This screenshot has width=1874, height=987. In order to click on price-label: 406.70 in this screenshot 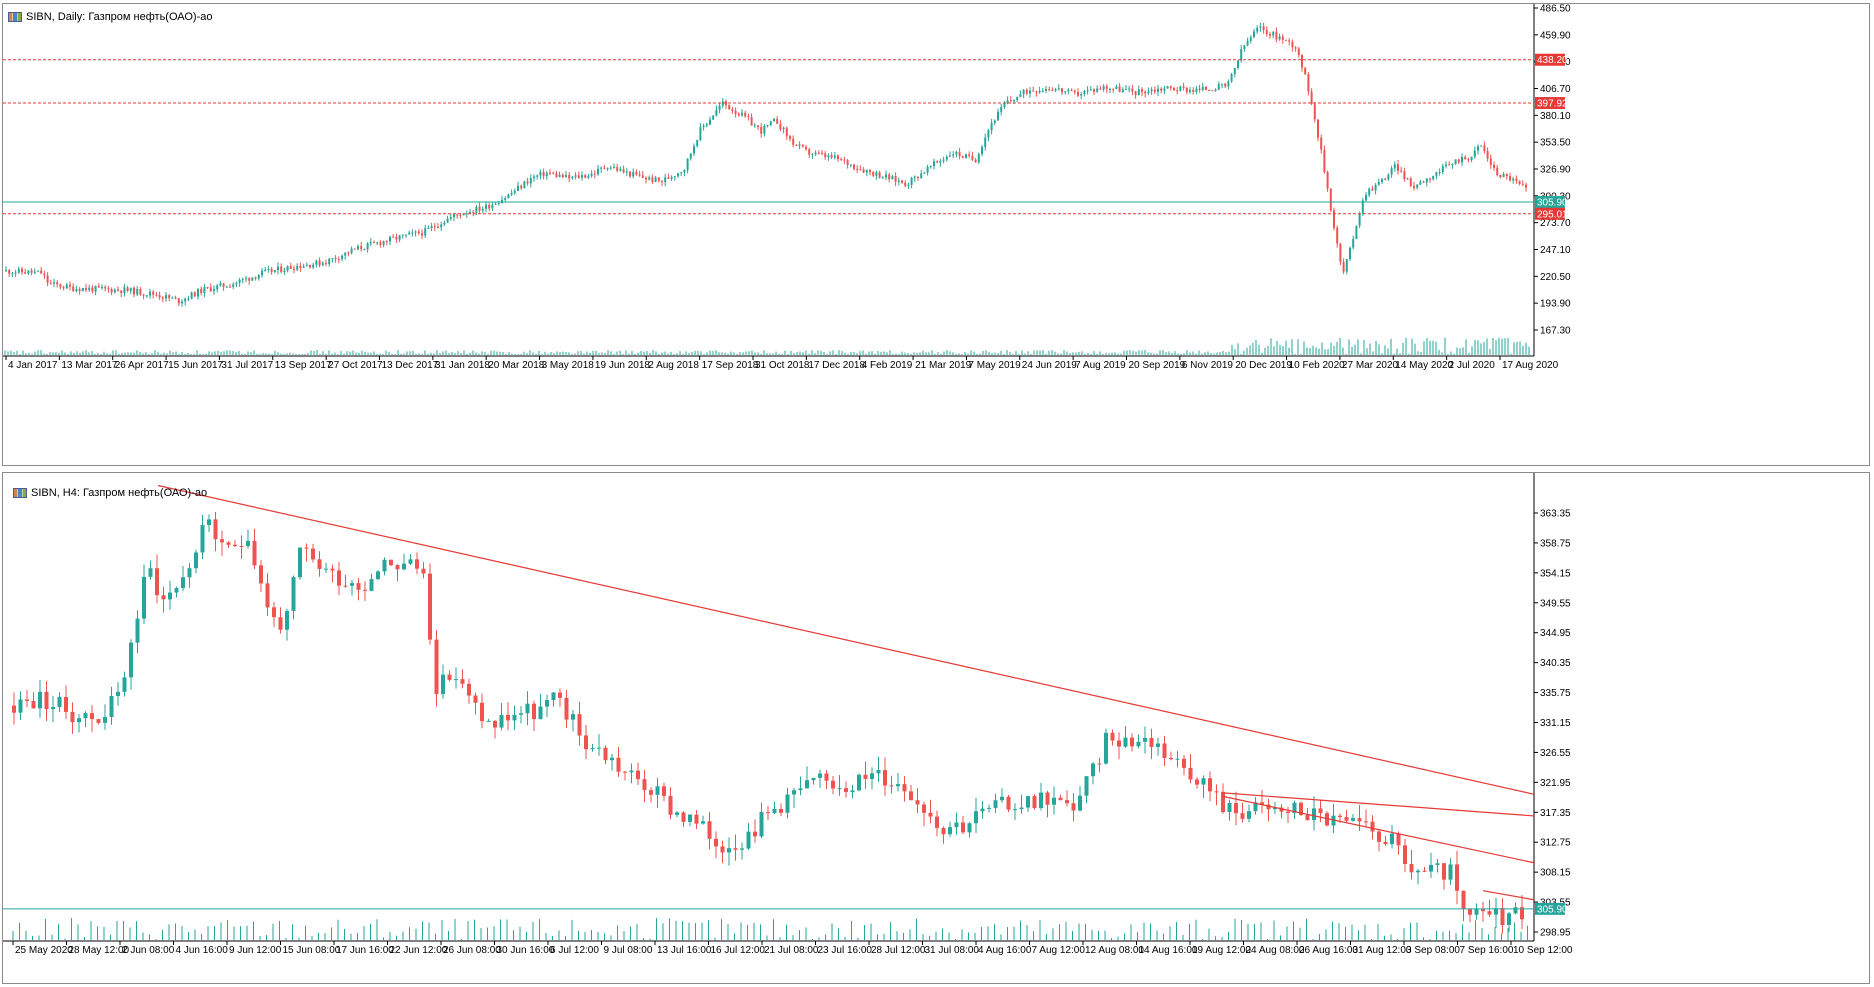, I will do `click(1555, 89)`.